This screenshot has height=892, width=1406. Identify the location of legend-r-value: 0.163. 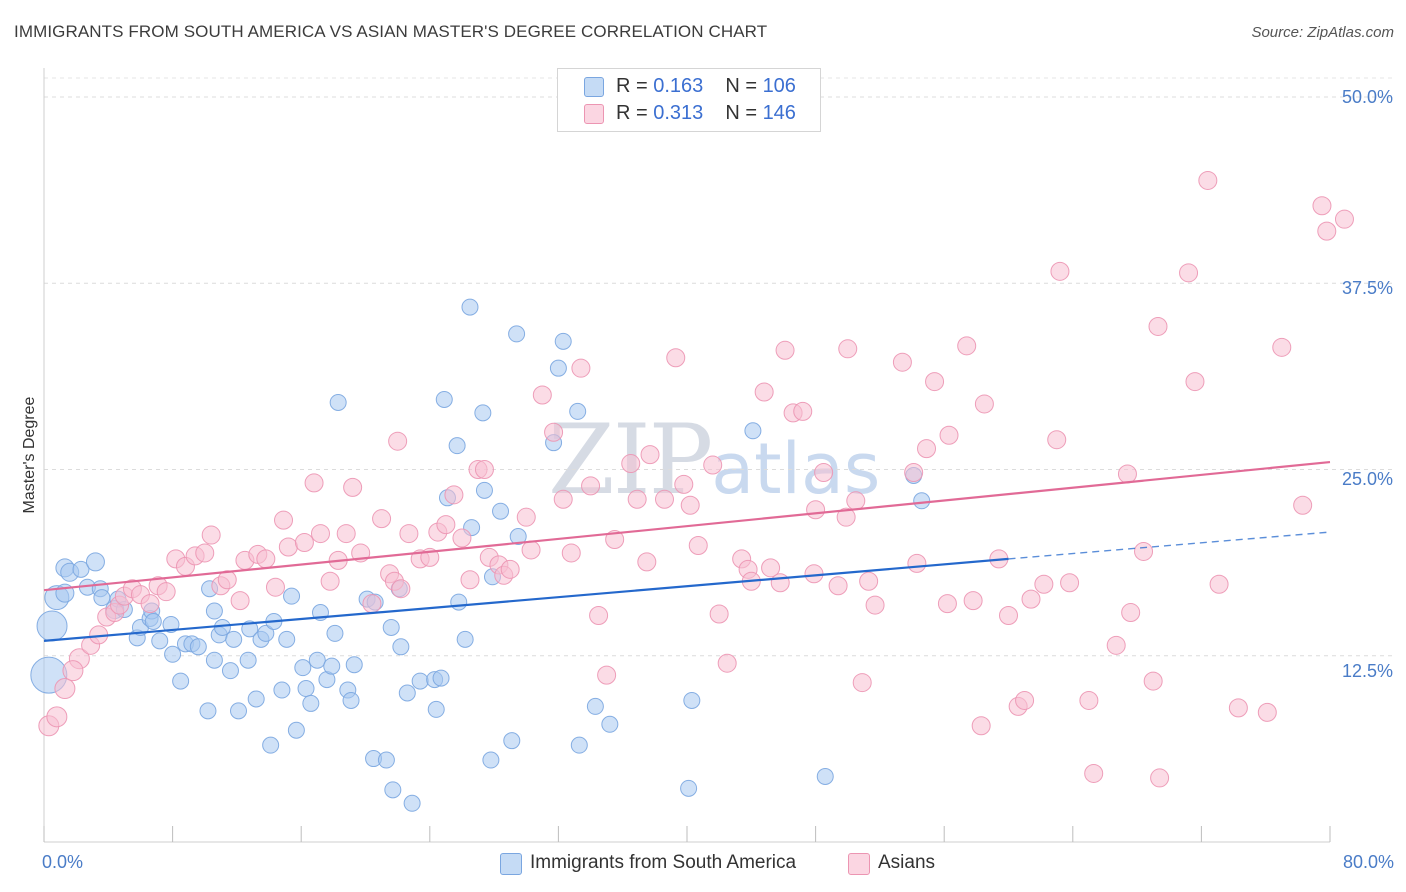
(678, 86).